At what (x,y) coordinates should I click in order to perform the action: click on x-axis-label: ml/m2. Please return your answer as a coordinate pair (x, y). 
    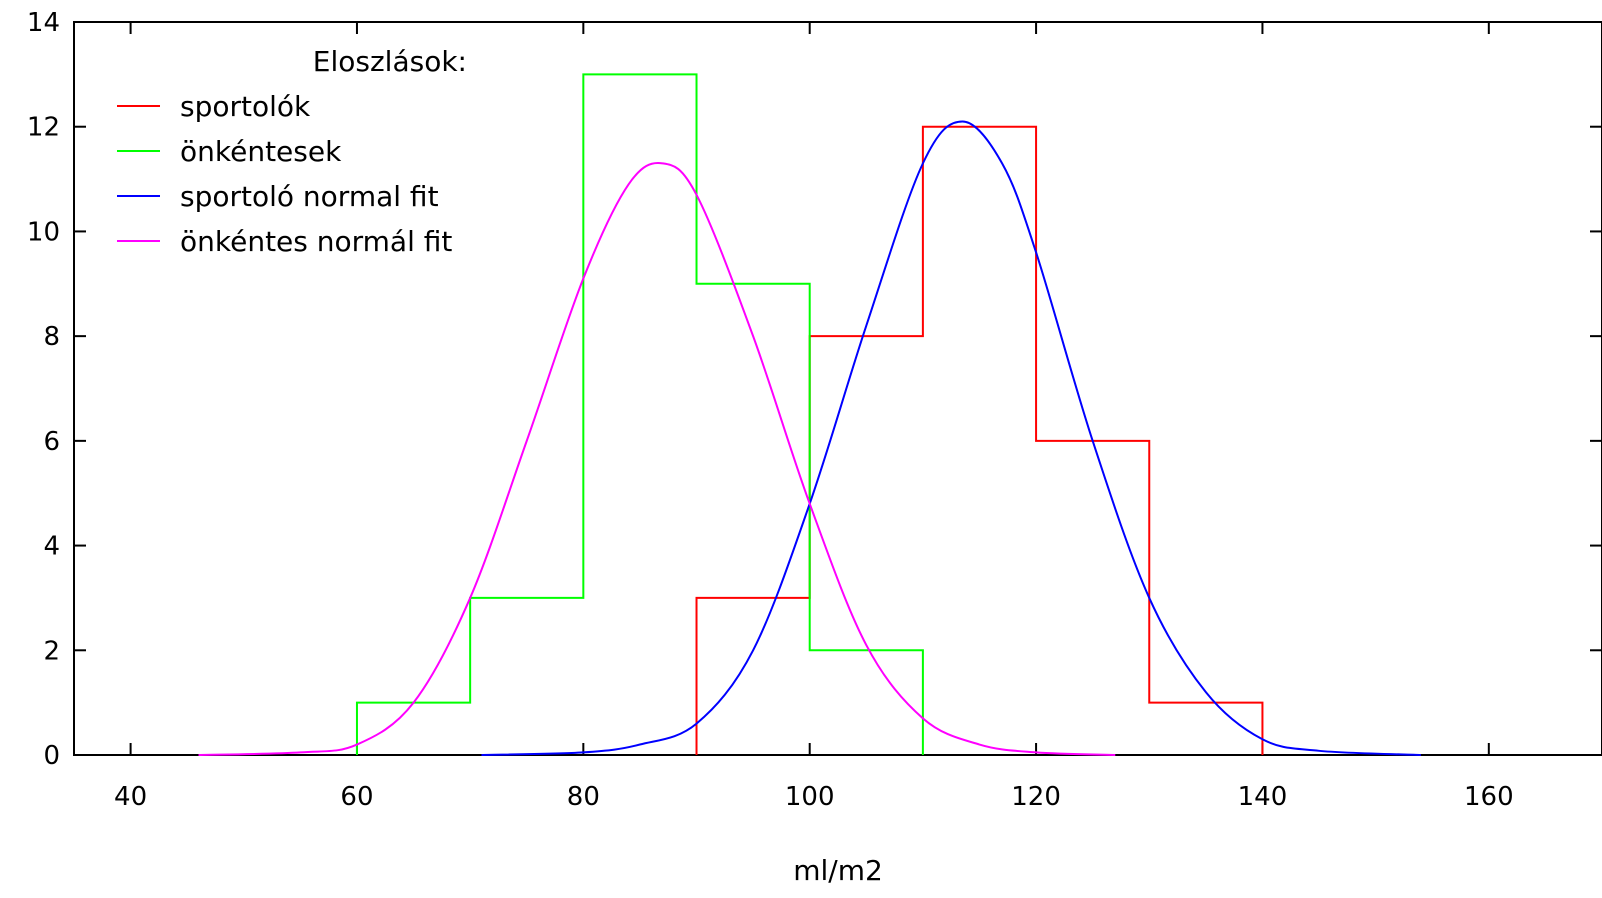
    Looking at the image, I should click on (838, 870).